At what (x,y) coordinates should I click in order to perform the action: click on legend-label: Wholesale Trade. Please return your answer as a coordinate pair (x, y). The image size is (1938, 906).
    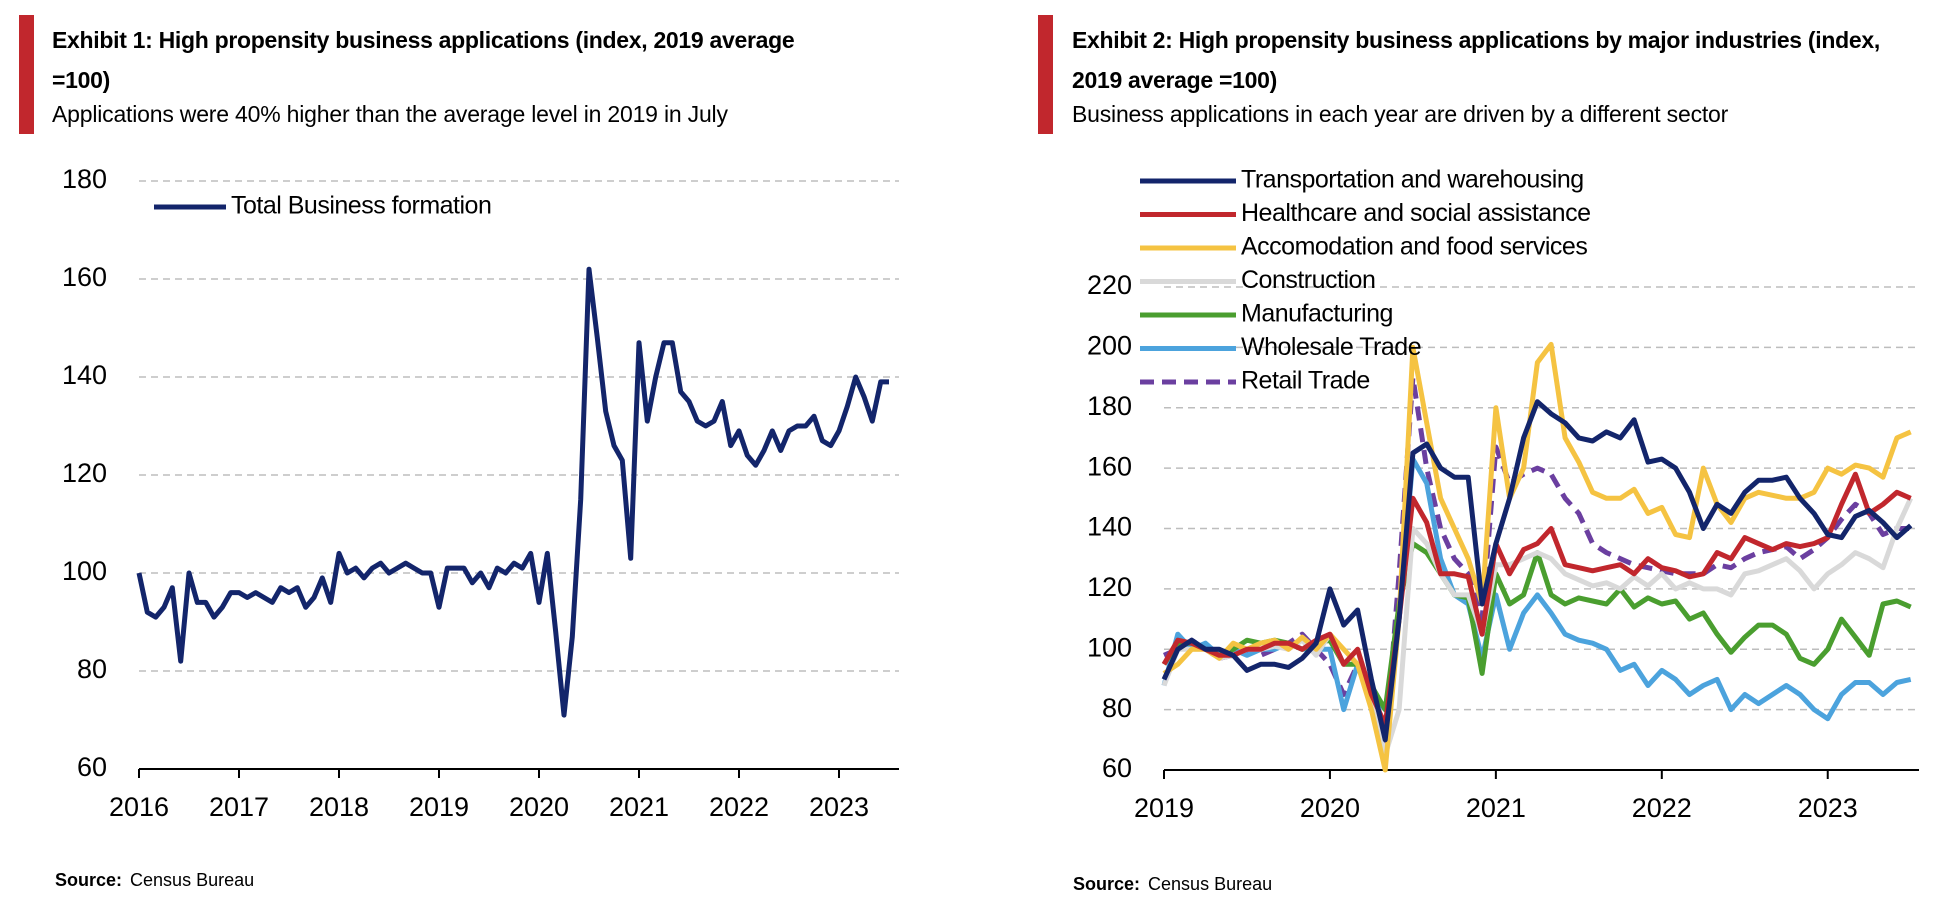
    Looking at the image, I should click on (1331, 347).